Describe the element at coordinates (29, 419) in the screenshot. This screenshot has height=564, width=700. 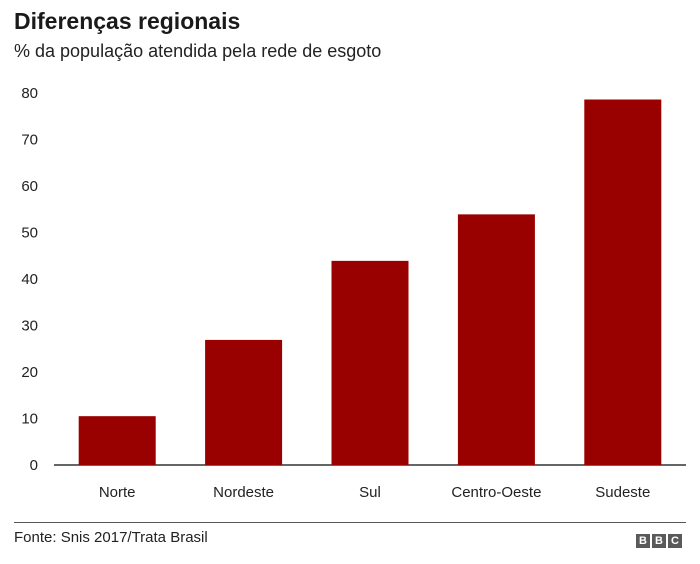
I see `y-tick-label: 10` at that location.